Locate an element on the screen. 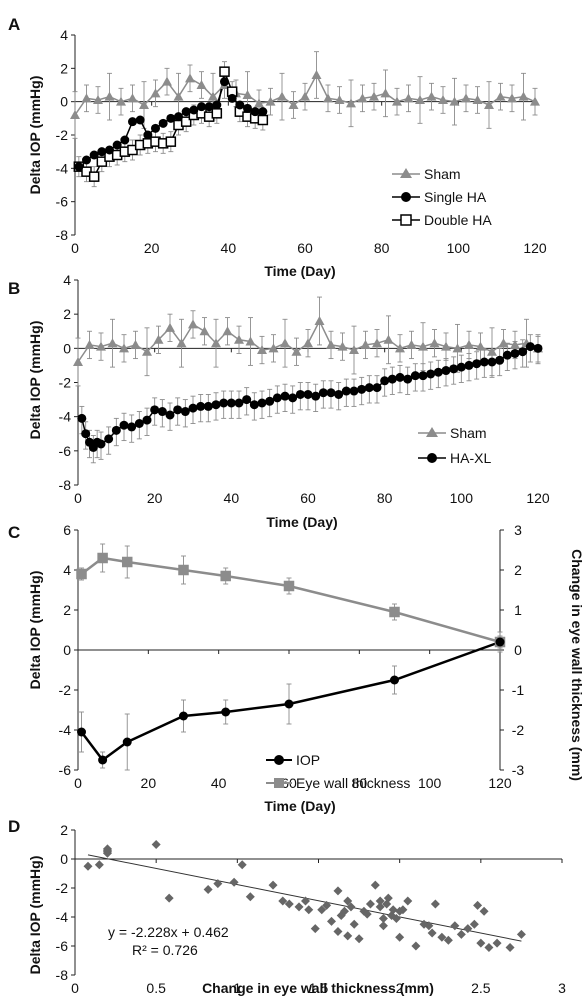 The image size is (588, 1000). x-tick-label: 40 is located at coordinates (232, 498).